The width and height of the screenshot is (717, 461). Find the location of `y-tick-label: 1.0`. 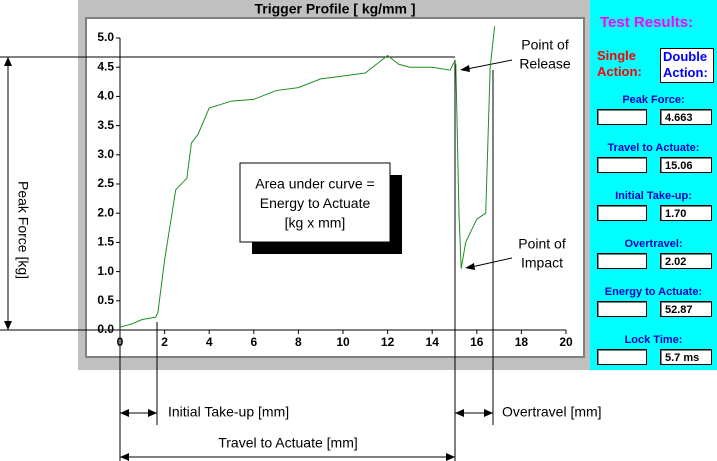

y-tick-label: 1.0 is located at coordinates (105, 271).